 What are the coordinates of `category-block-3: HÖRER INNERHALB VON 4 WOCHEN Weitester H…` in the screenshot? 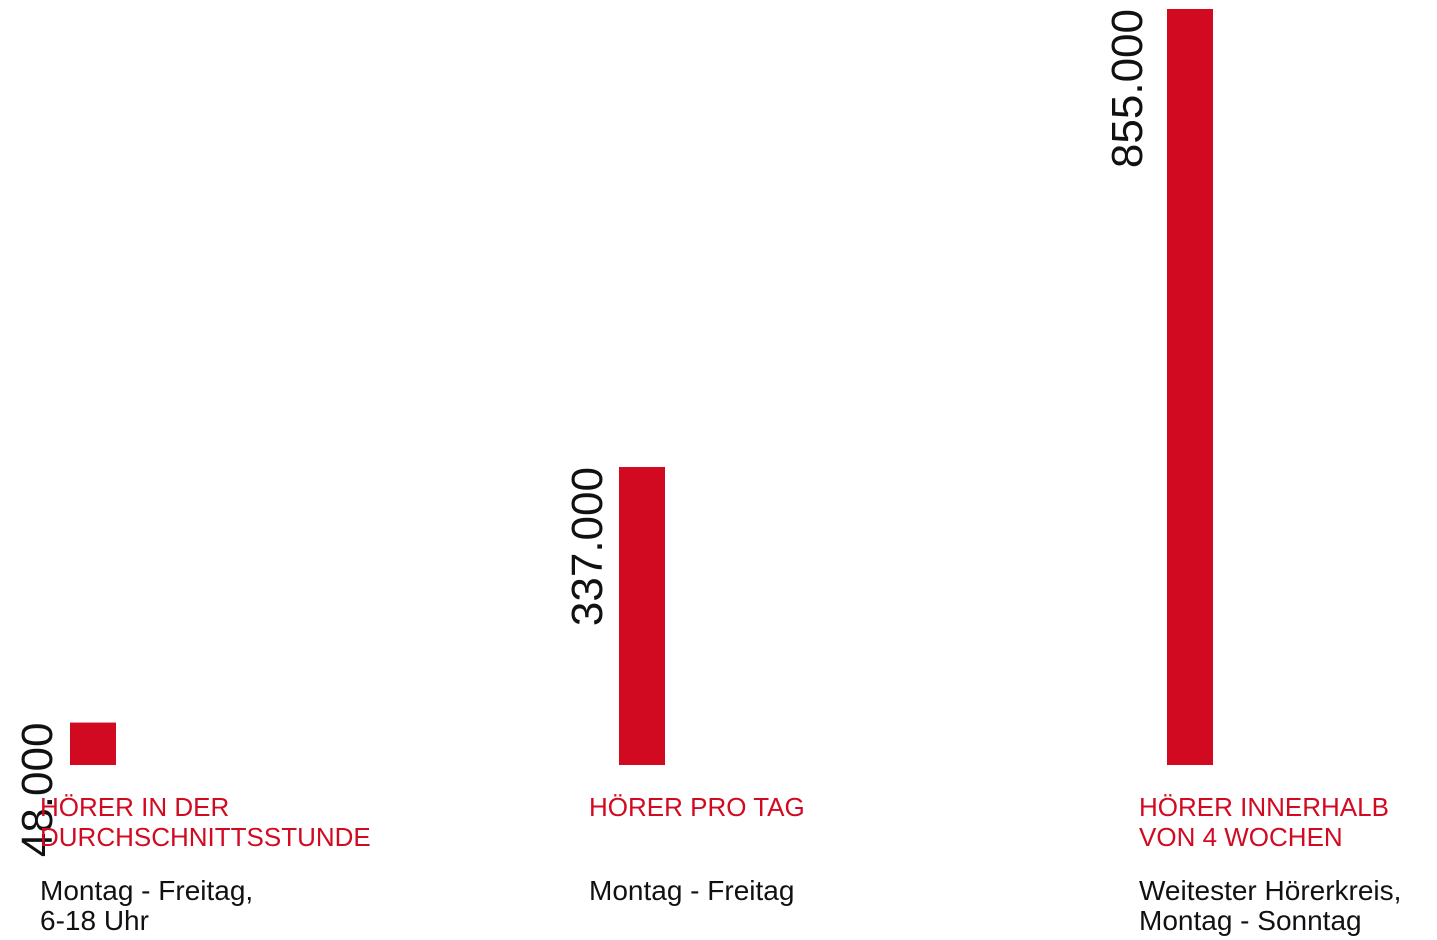 It's located at (1288, 864).